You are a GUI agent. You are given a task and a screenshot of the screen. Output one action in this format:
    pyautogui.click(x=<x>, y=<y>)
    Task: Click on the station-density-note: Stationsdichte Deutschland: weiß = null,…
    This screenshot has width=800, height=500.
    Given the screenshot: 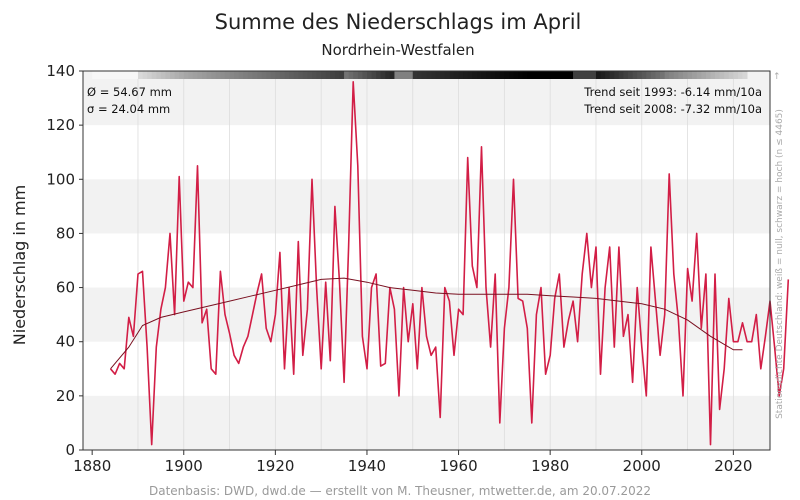 What is the action you would take?
    pyautogui.click(x=780, y=264)
    